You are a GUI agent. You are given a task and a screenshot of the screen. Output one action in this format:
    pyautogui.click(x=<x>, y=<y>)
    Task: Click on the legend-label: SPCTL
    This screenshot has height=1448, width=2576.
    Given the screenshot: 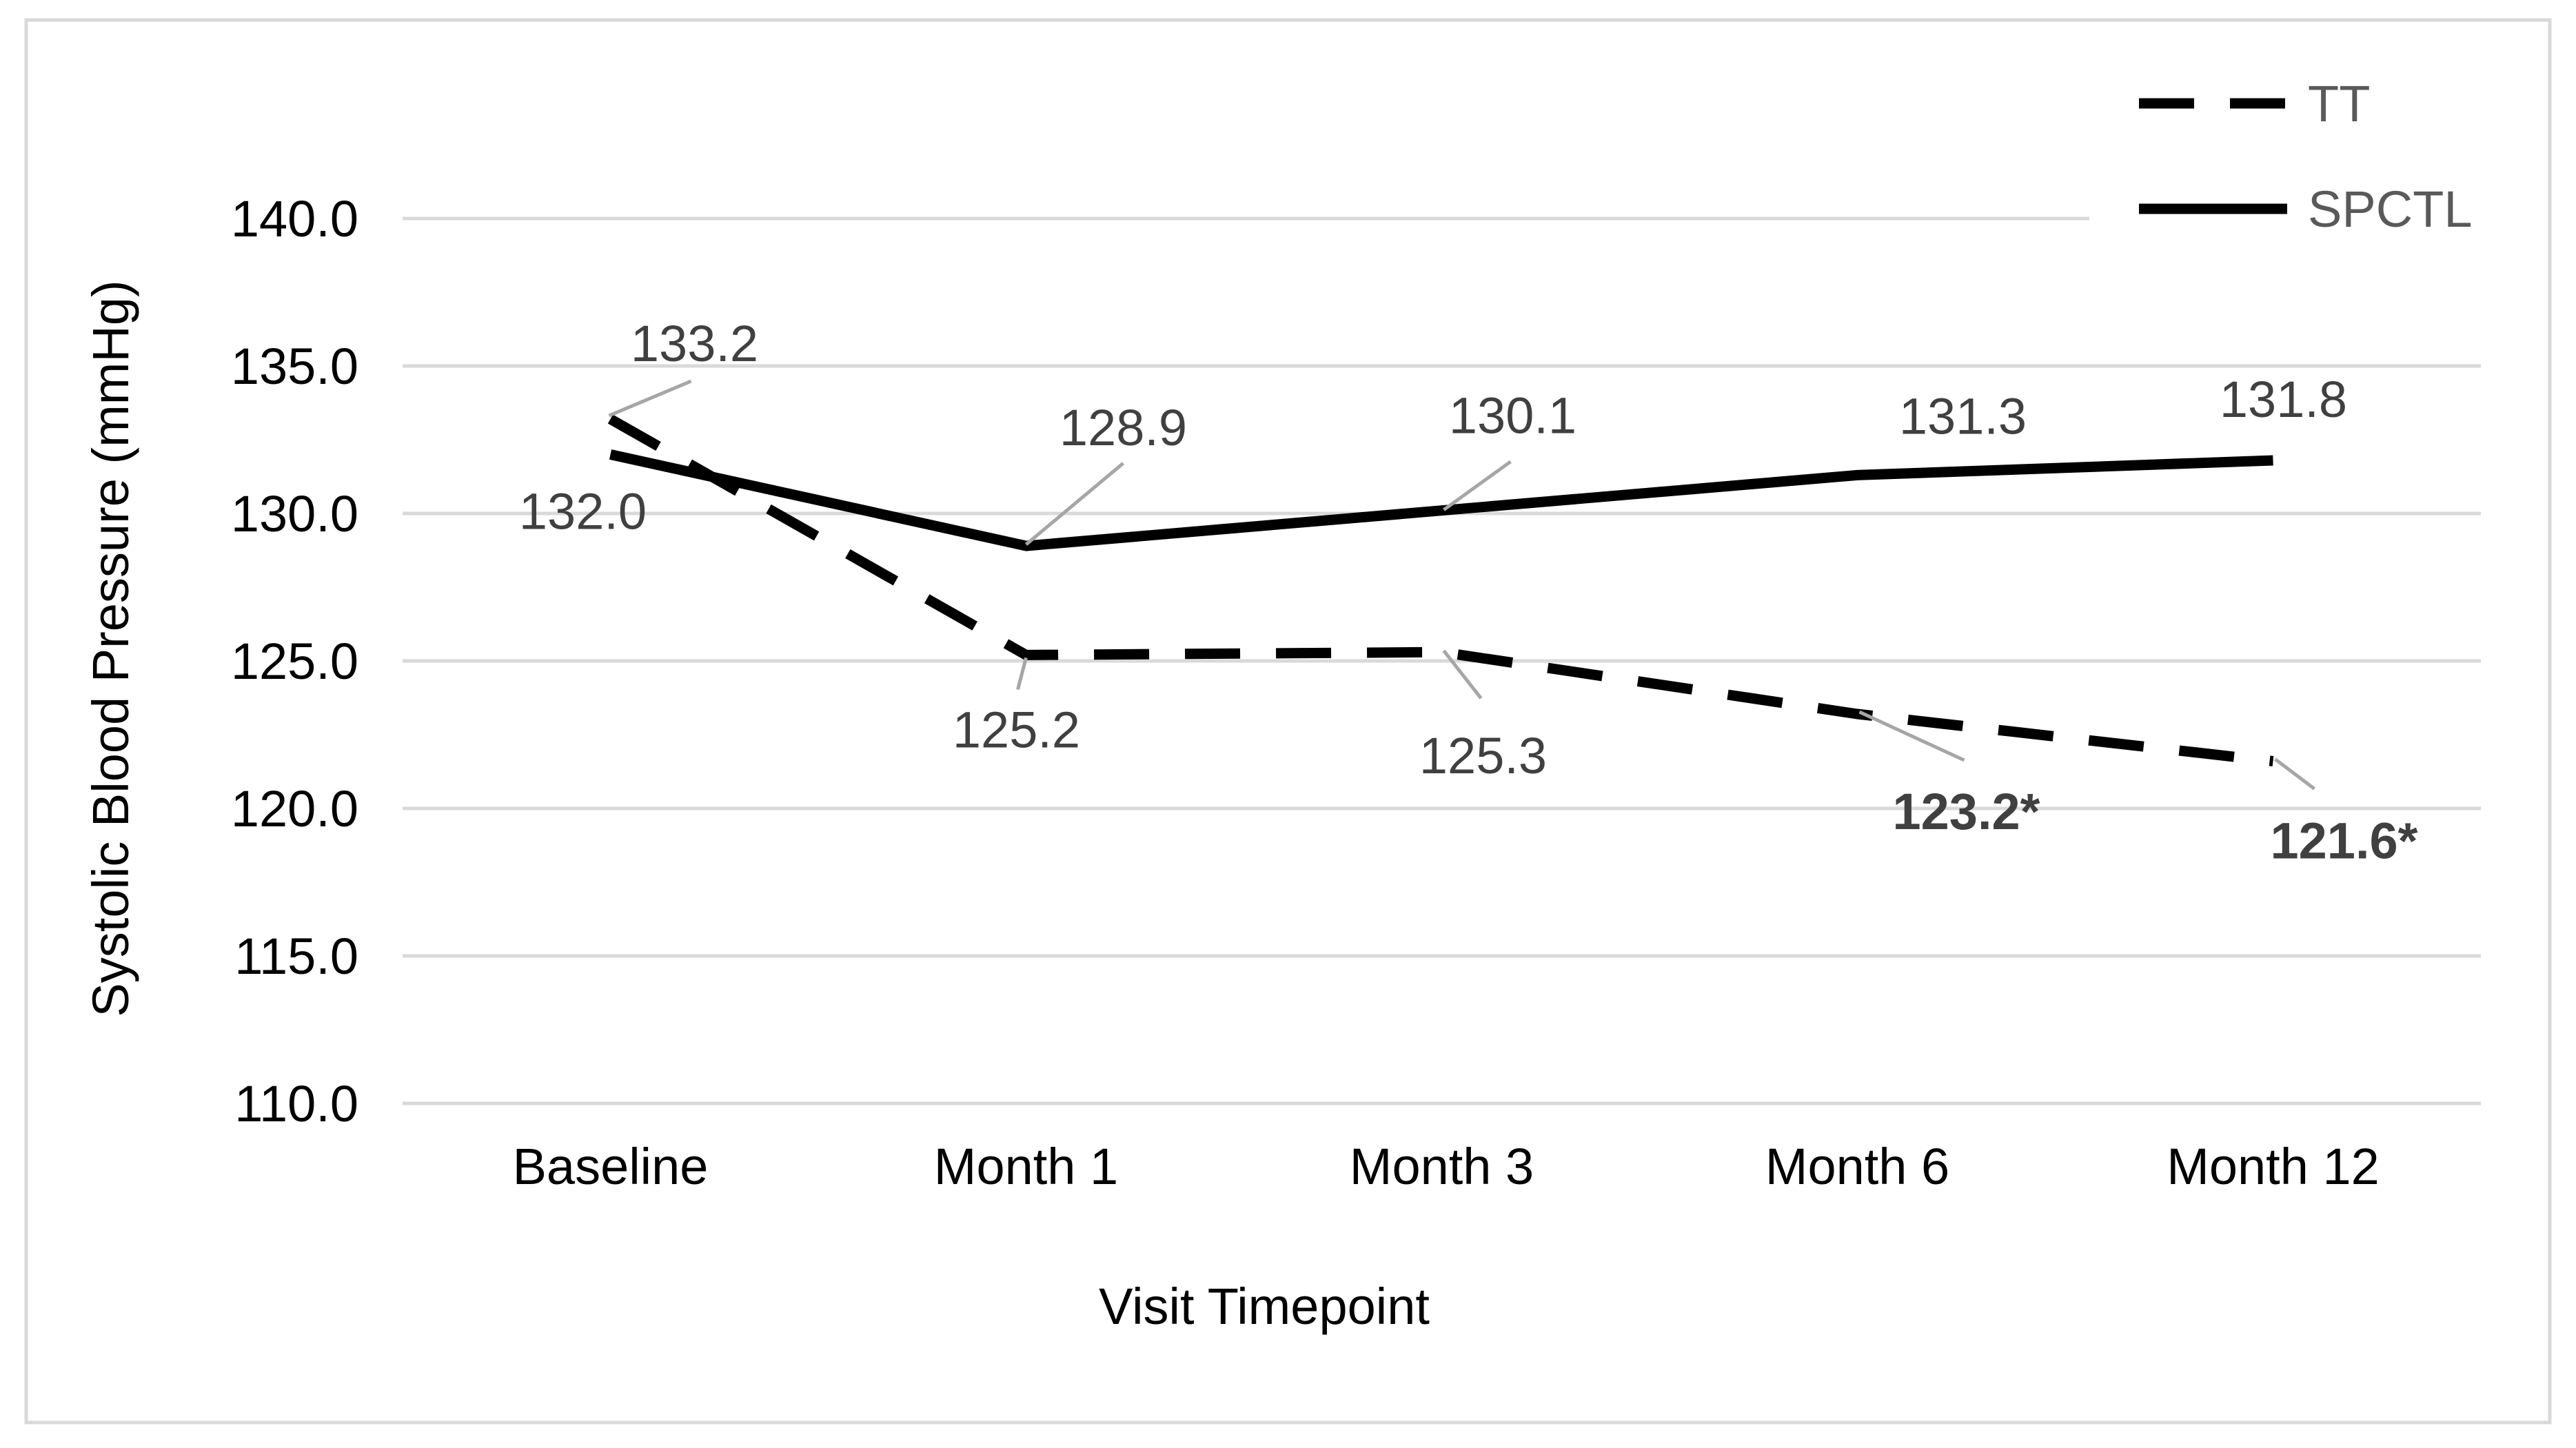 What is the action you would take?
    pyautogui.click(x=2390, y=209)
    